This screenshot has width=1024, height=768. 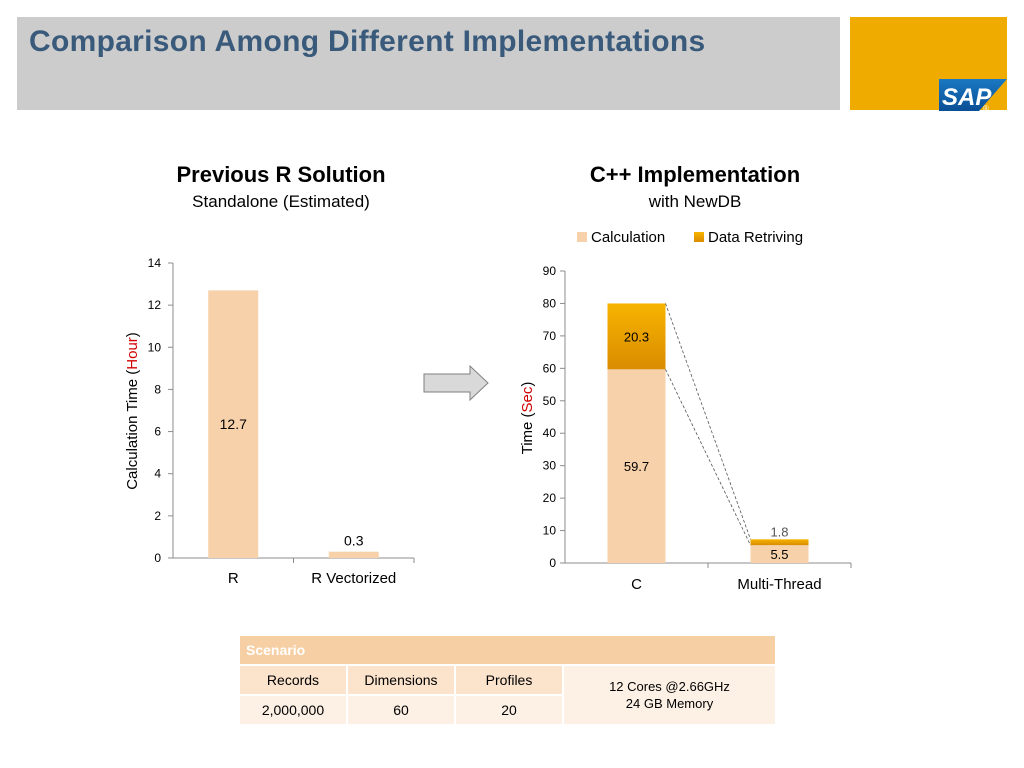 What do you see at coordinates (353, 578) in the screenshot?
I see `left-x-tick-label: R Vectorized` at bounding box center [353, 578].